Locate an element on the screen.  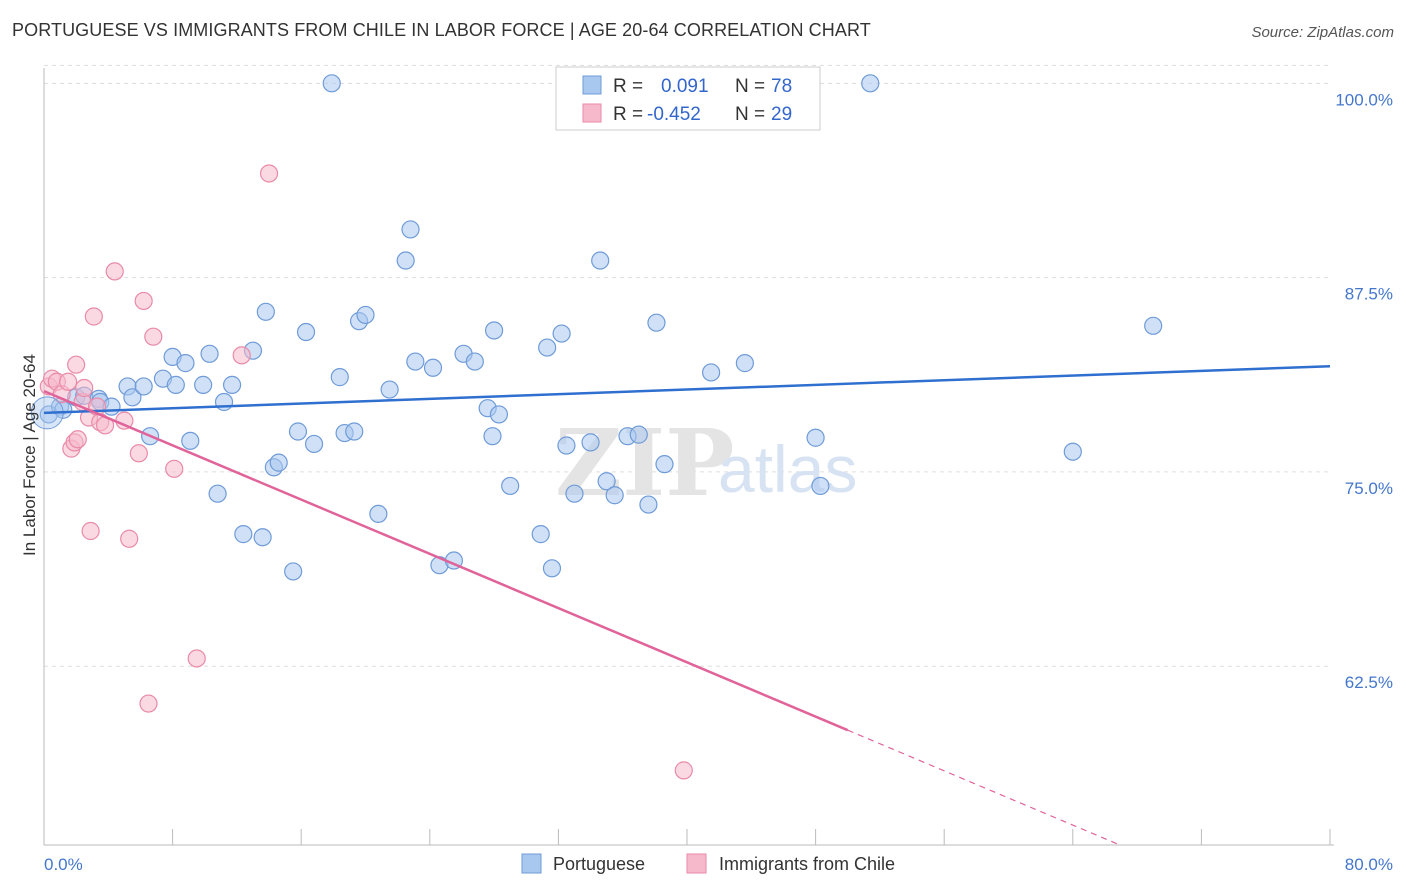
y-tick-label-2: 75.0% is located at coordinates (1369, 488).